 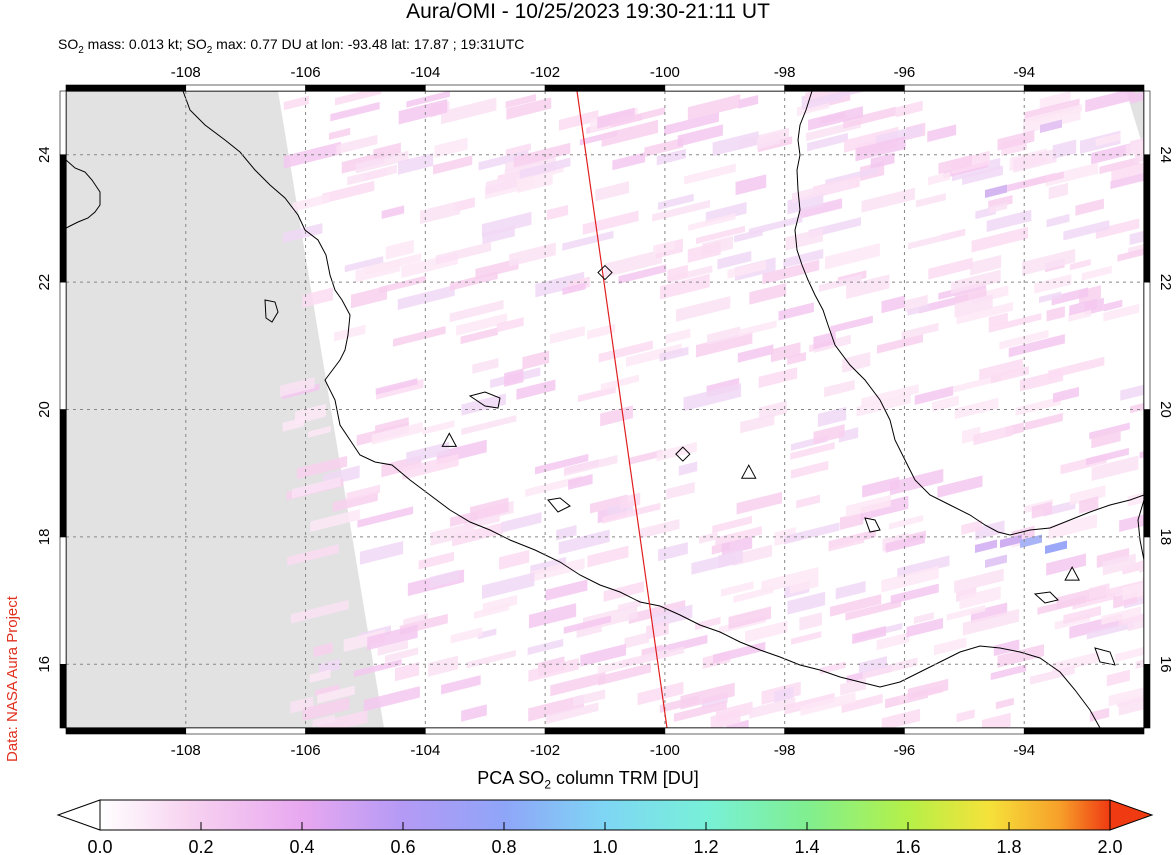 What do you see at coordinates (545, 750) in the screenshot?
I see `bottom-lon-tick-label: -102` at bounding box center [545, 750].